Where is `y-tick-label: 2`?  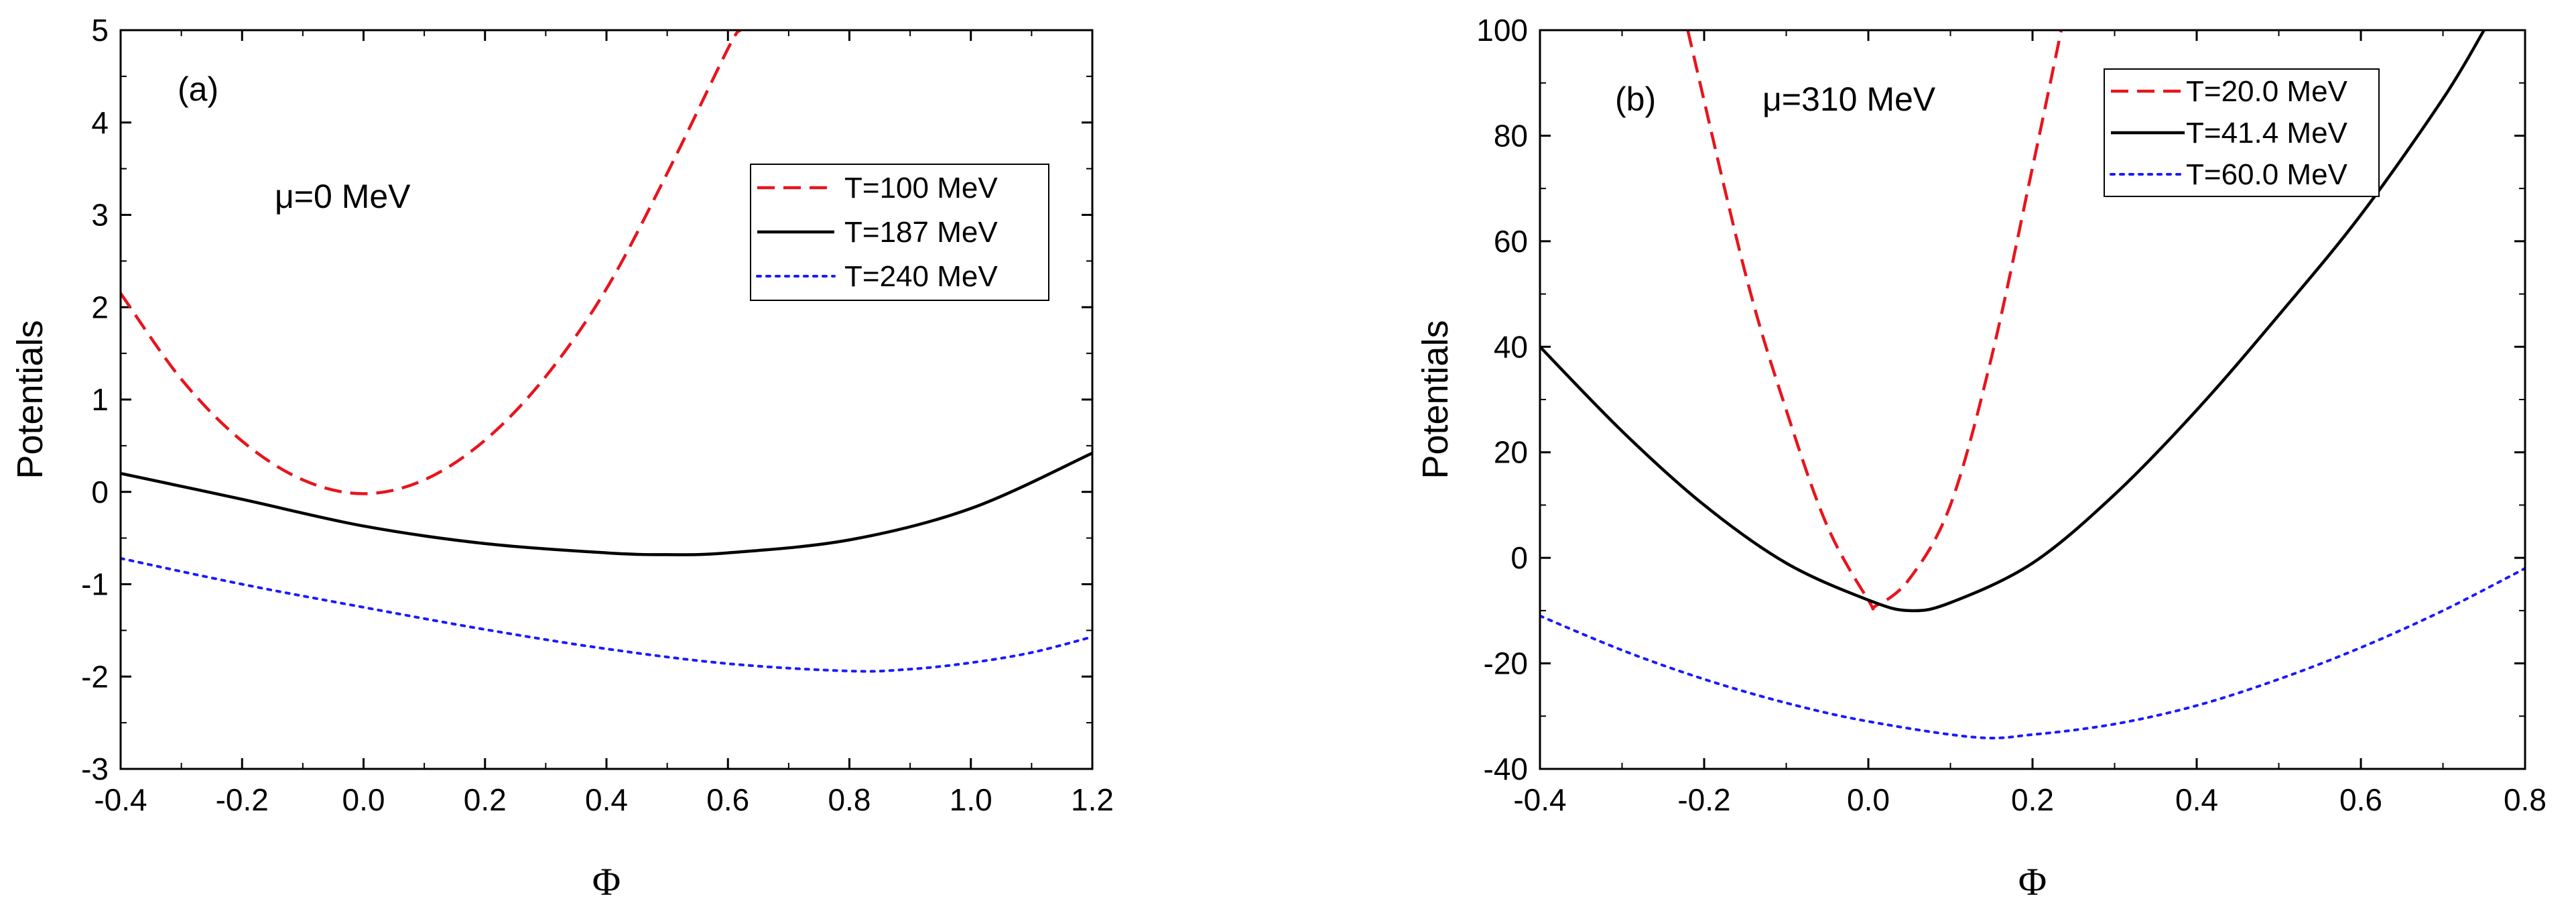 y-tick-label: 2 is located at coordinates (100, 307).